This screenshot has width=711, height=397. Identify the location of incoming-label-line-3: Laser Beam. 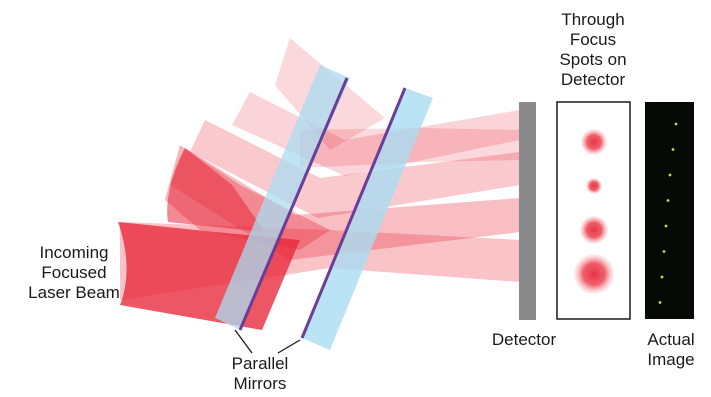
(74, 292).